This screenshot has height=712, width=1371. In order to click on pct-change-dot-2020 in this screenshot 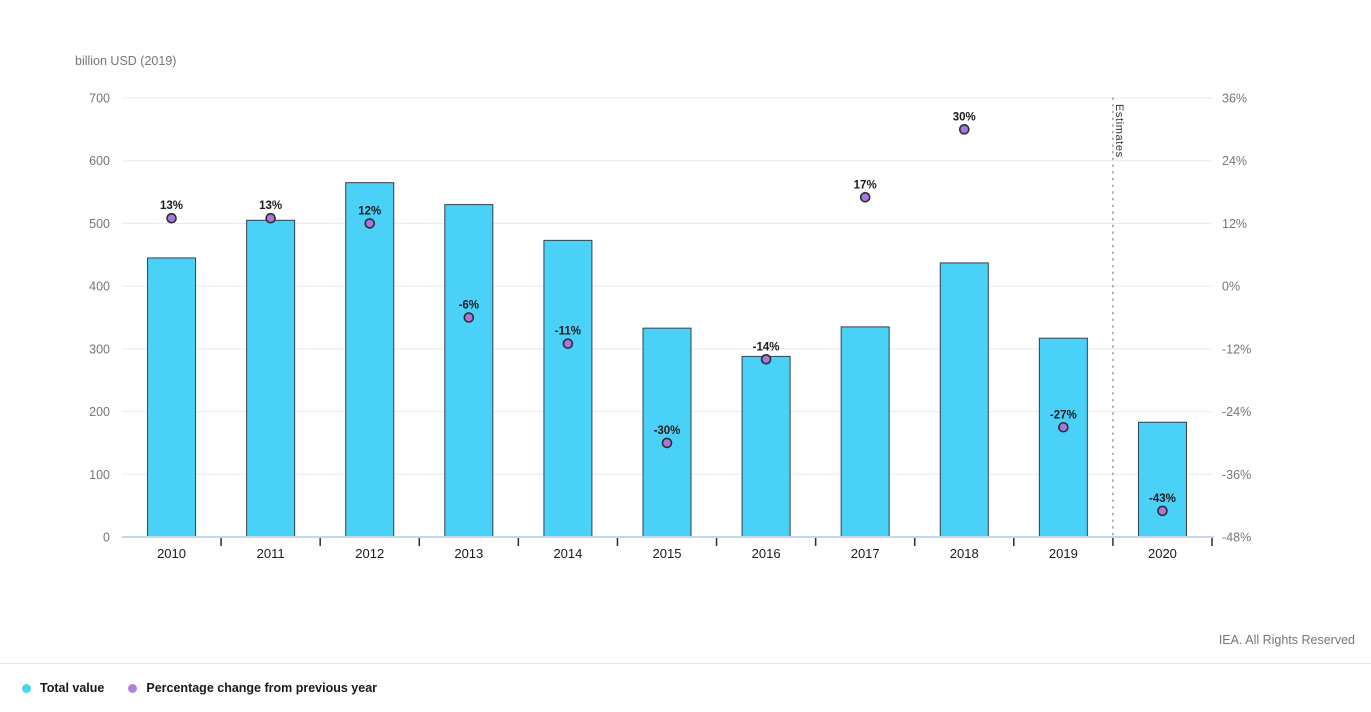, I will do `click(1162, 511)`.